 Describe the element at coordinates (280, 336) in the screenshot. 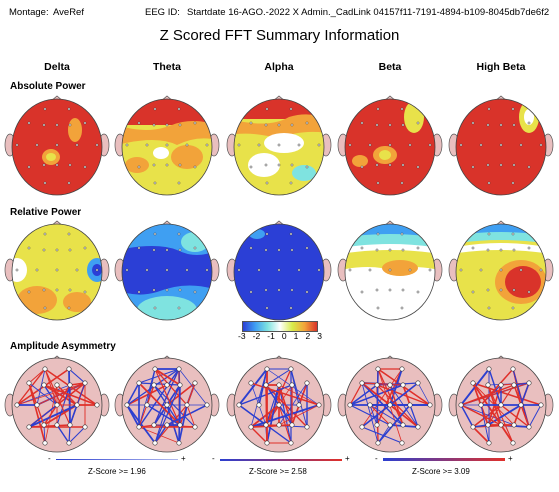

I see `colorbar-ticks: -3 -2 -1 0 1 2 3` at that location.